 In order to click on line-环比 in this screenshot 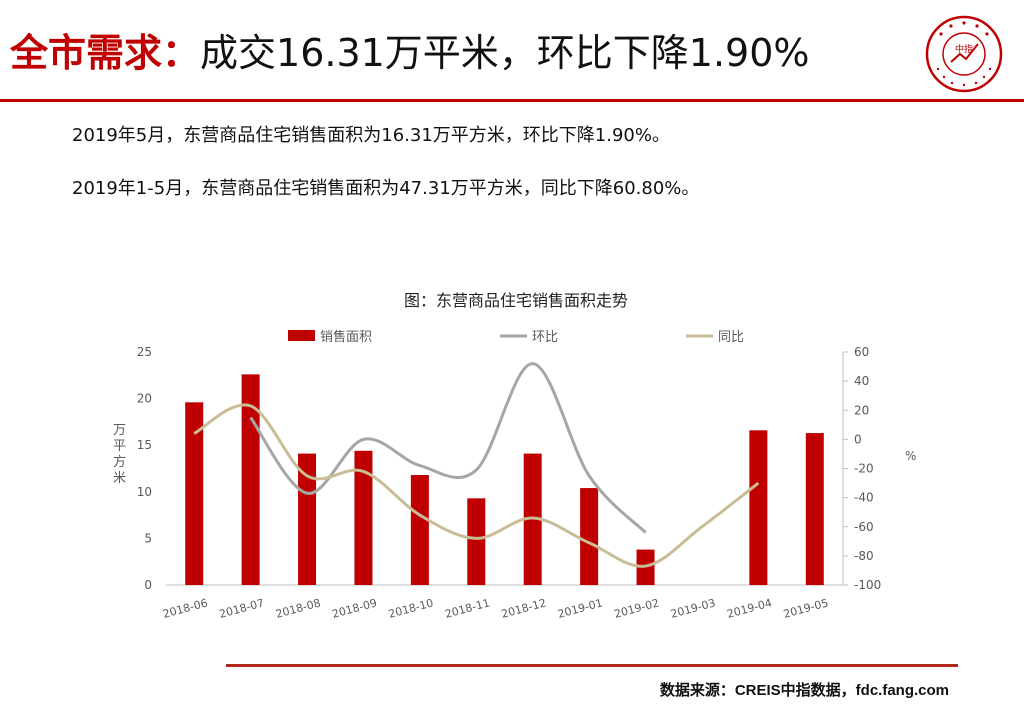, I will do `click(448, 448)`.